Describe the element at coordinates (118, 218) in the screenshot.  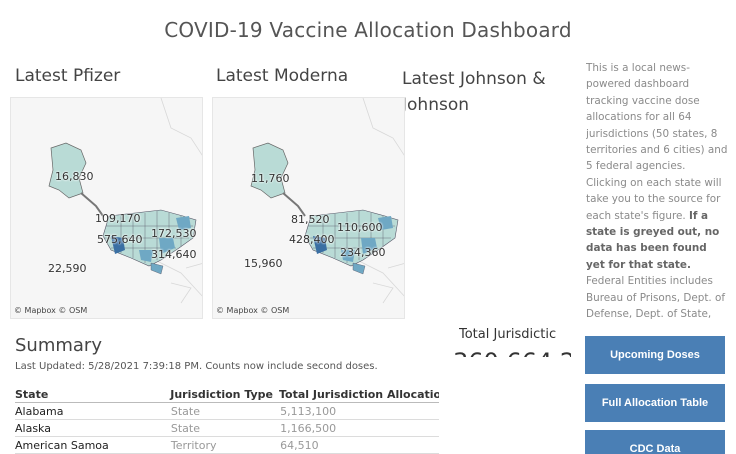
I see `pfizer-label-west: 109,170` at that location.